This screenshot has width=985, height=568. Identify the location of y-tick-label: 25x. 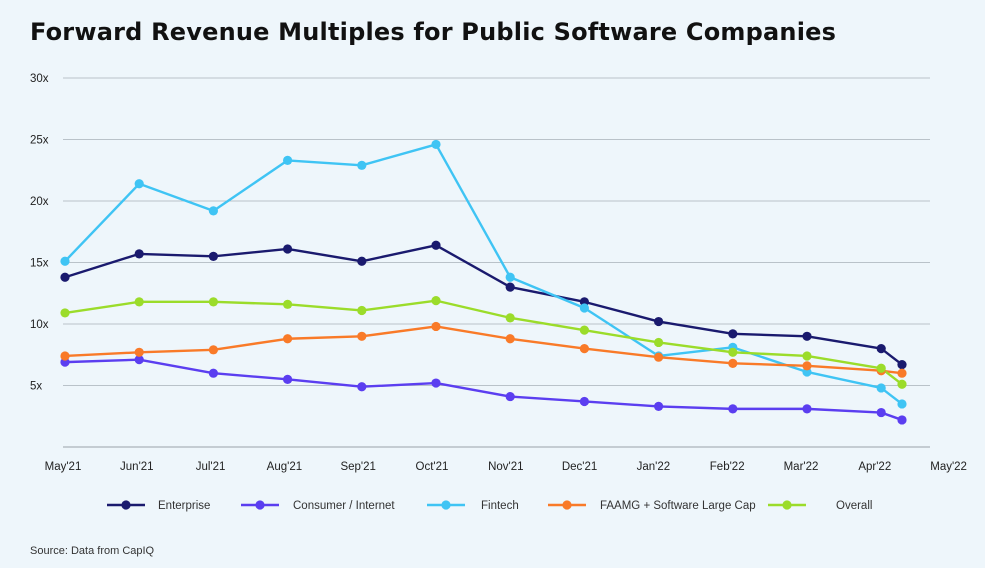
(39, 141).